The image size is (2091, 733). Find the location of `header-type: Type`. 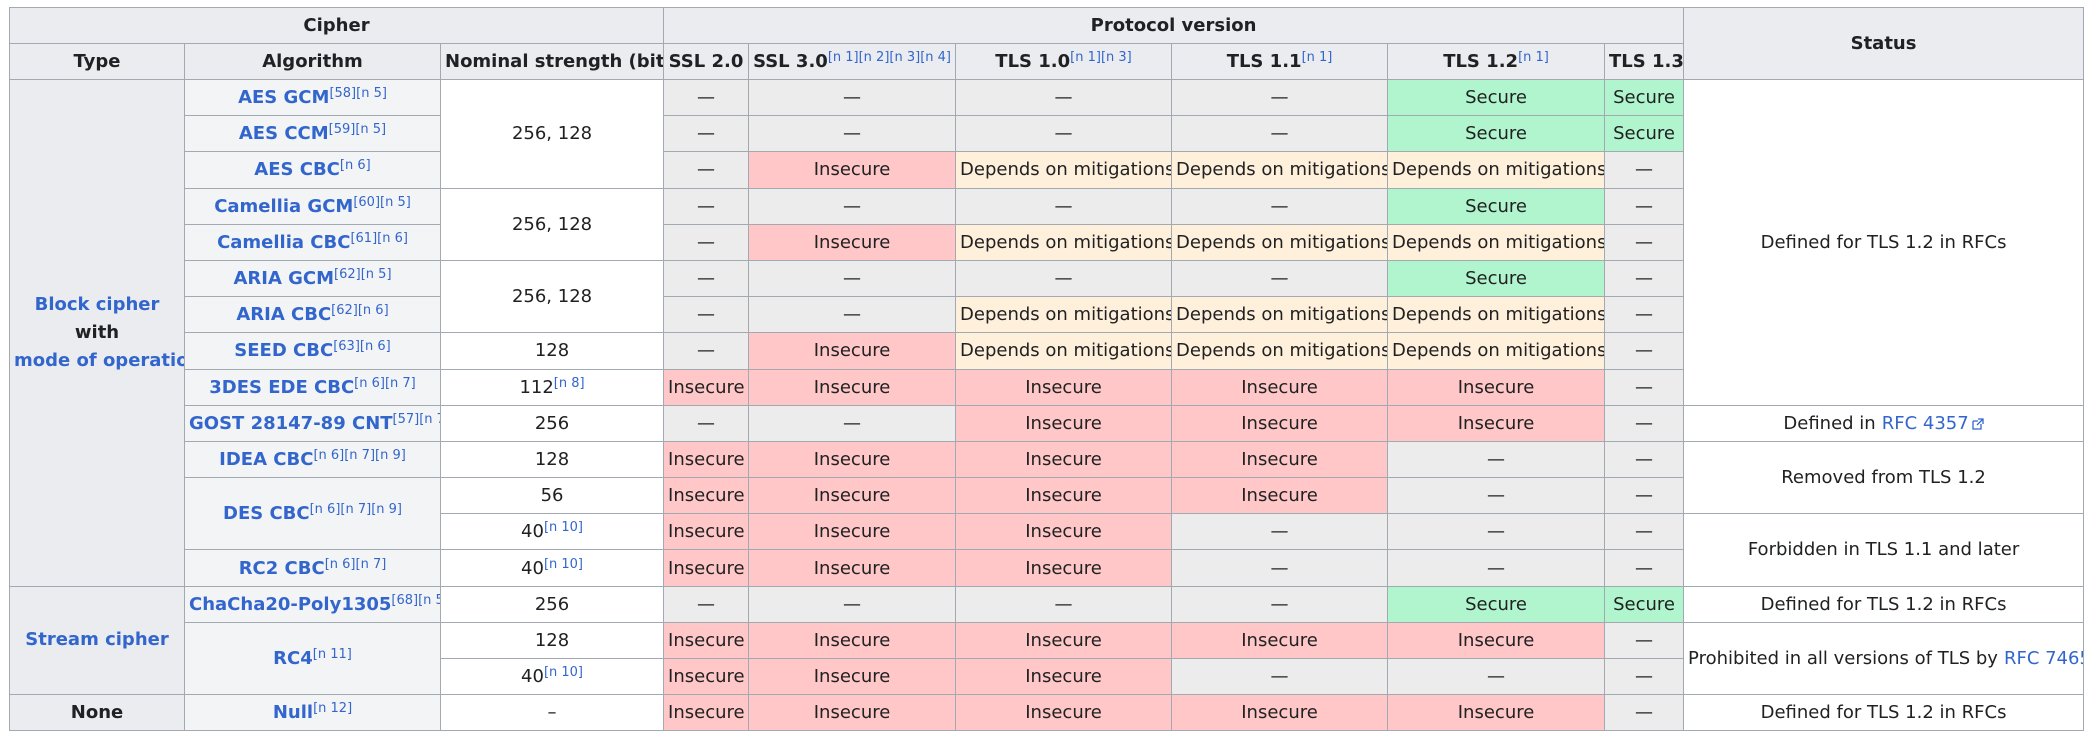

header-type: Type is located at coordinates (97, 61).